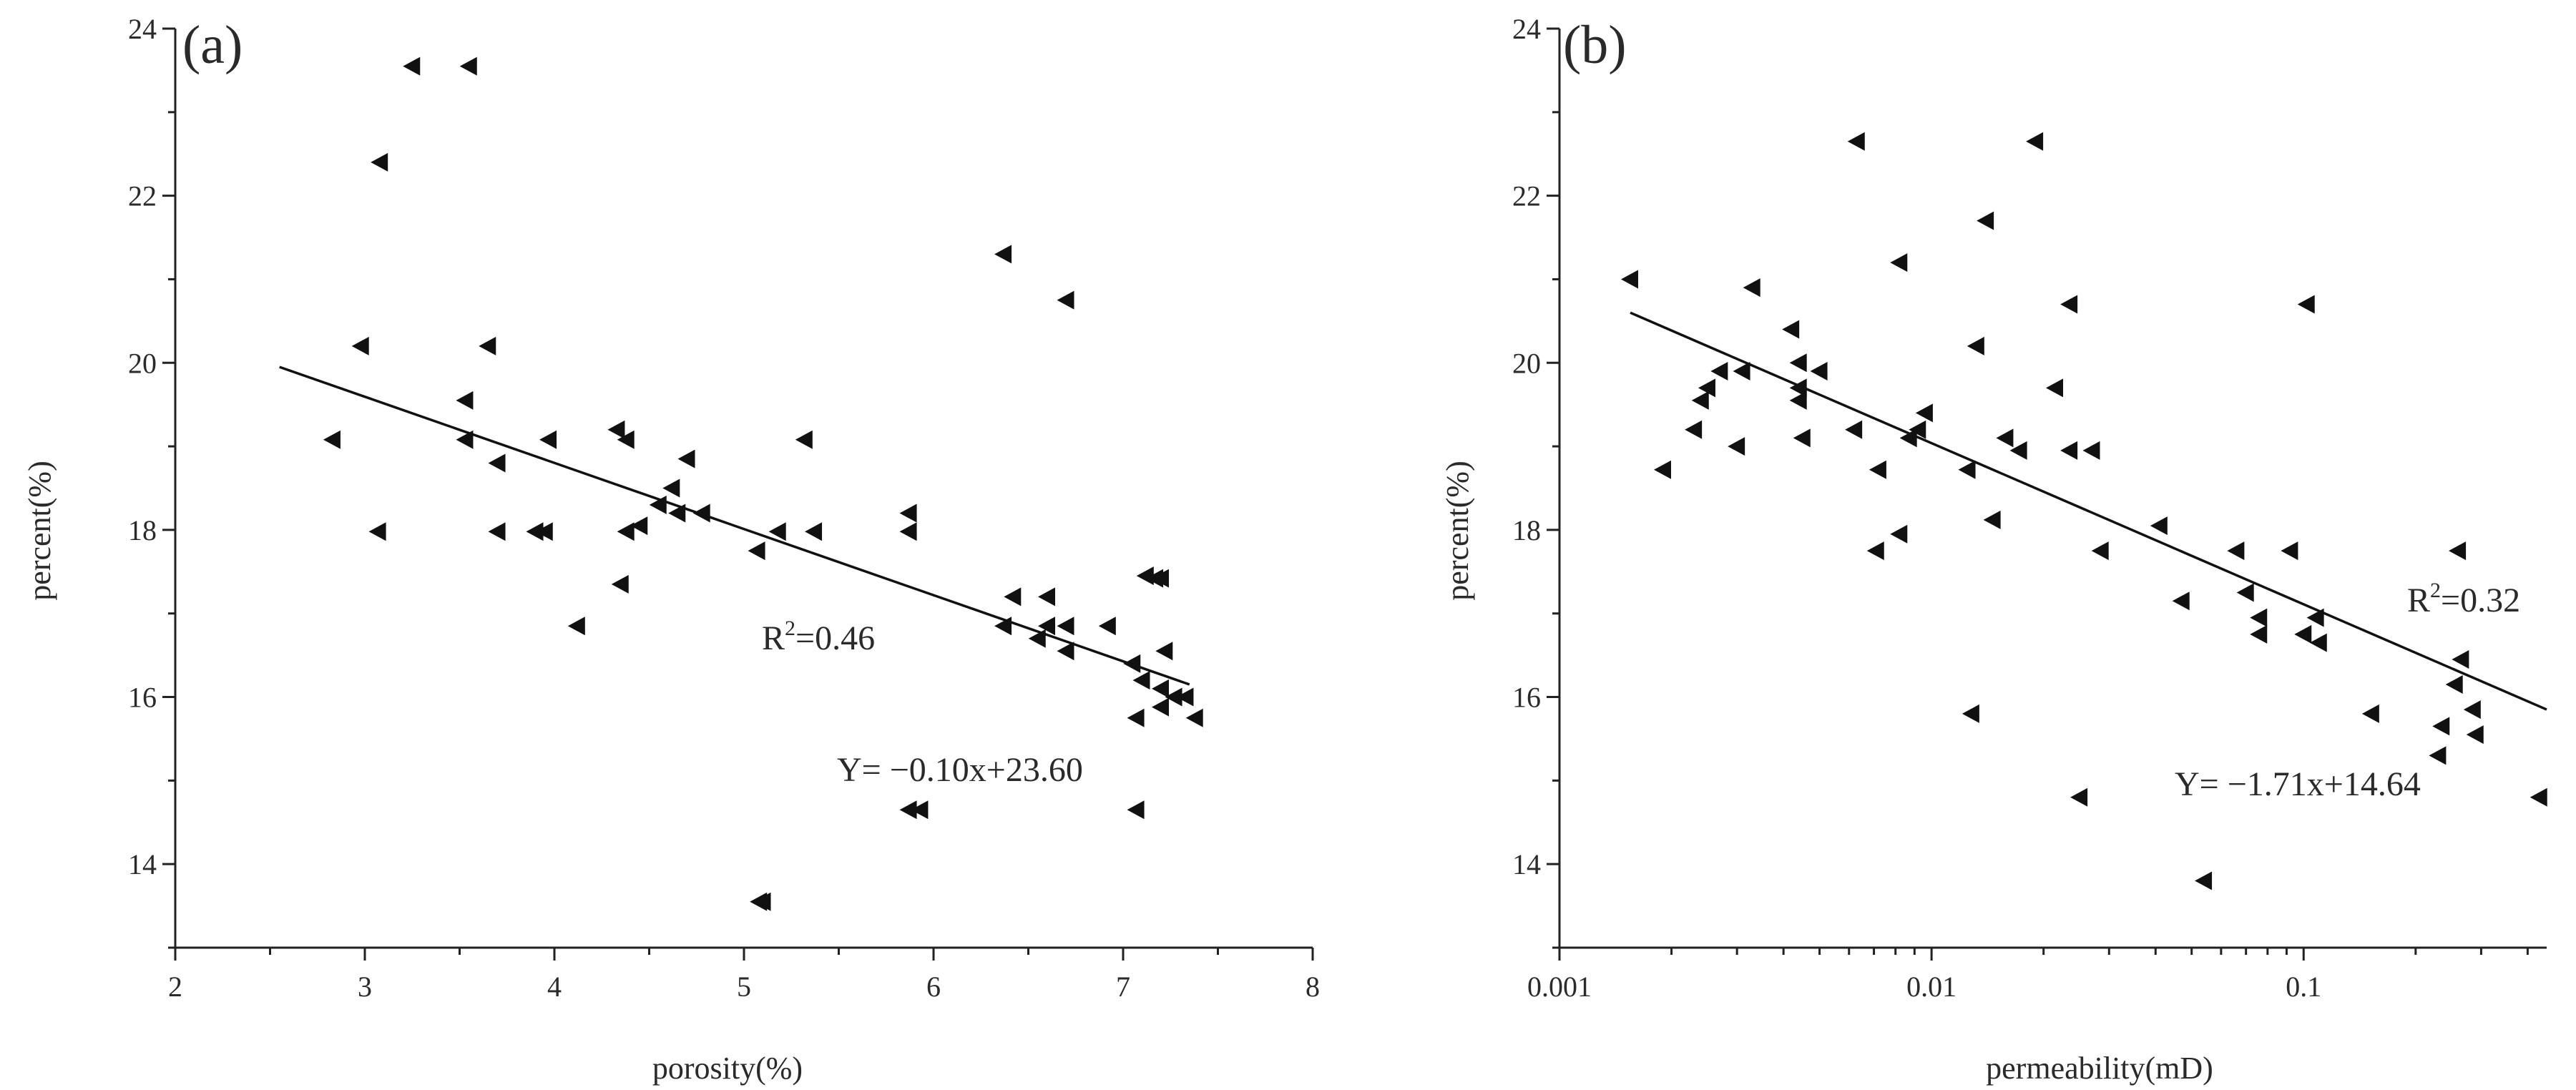 The height and width of the screenshot is (1090, 2576). What do you see at coordinates (790, 628) in the screenshot?
I see `panel-a-r2-exponent: 2` at bounding box center [790, 628].